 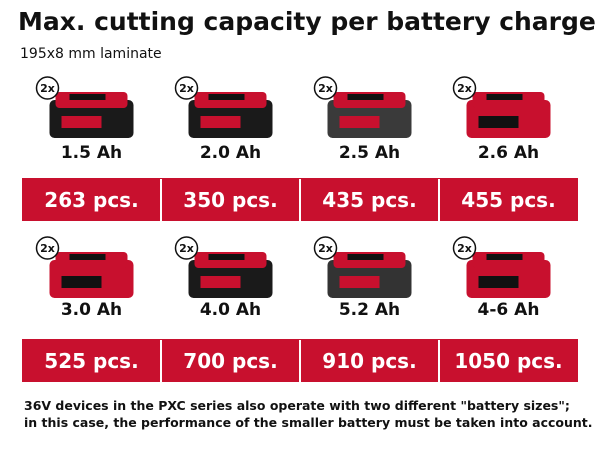 What do you see at coordinates (508, 153) in the screenshot?
I see `capacity: 2.6 Ah` at bounding box center [508, 153].